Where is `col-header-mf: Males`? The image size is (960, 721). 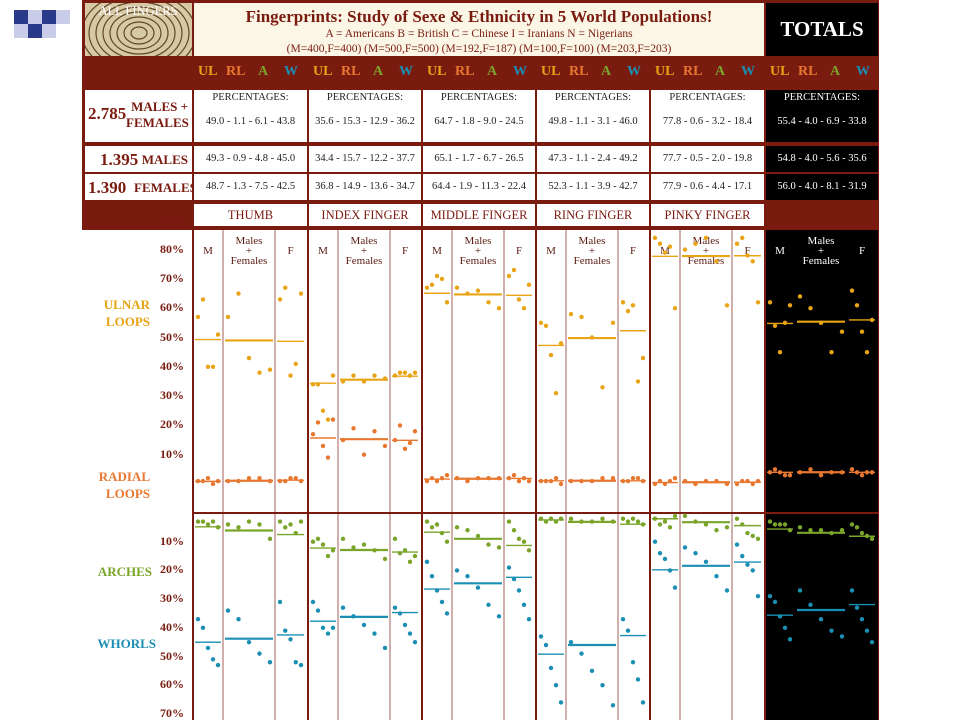 col-header-mf: Males is located at coordinates (592, 241).